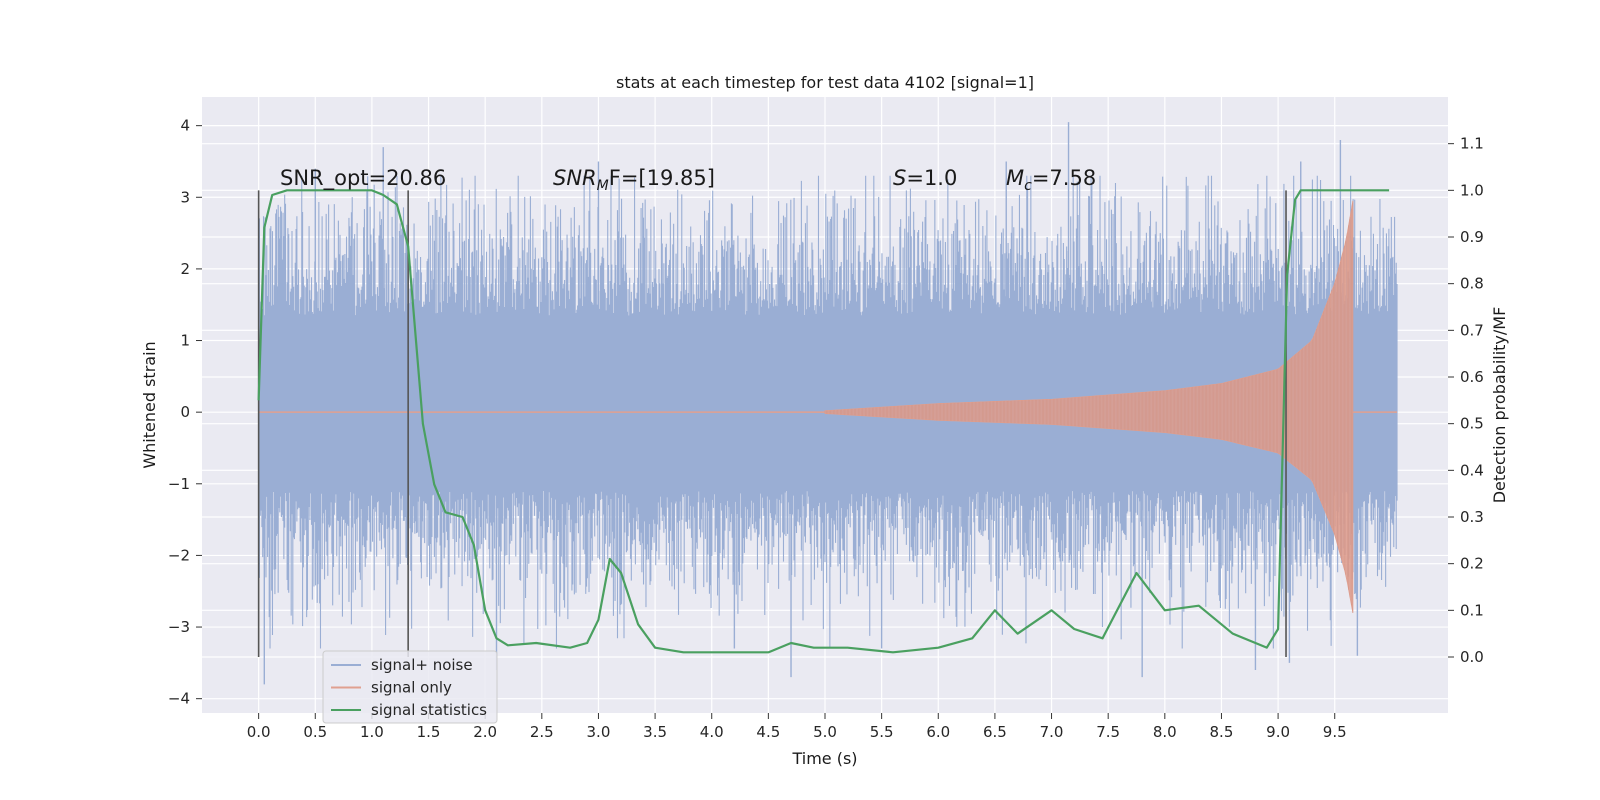 Image resolution: width=1600 pixels, height=800 pixels. What do you see at coordinates (1472, 610) in the screenshot?
I see `y2-tick-label: 0.1` at bounding box center [1472, 610].